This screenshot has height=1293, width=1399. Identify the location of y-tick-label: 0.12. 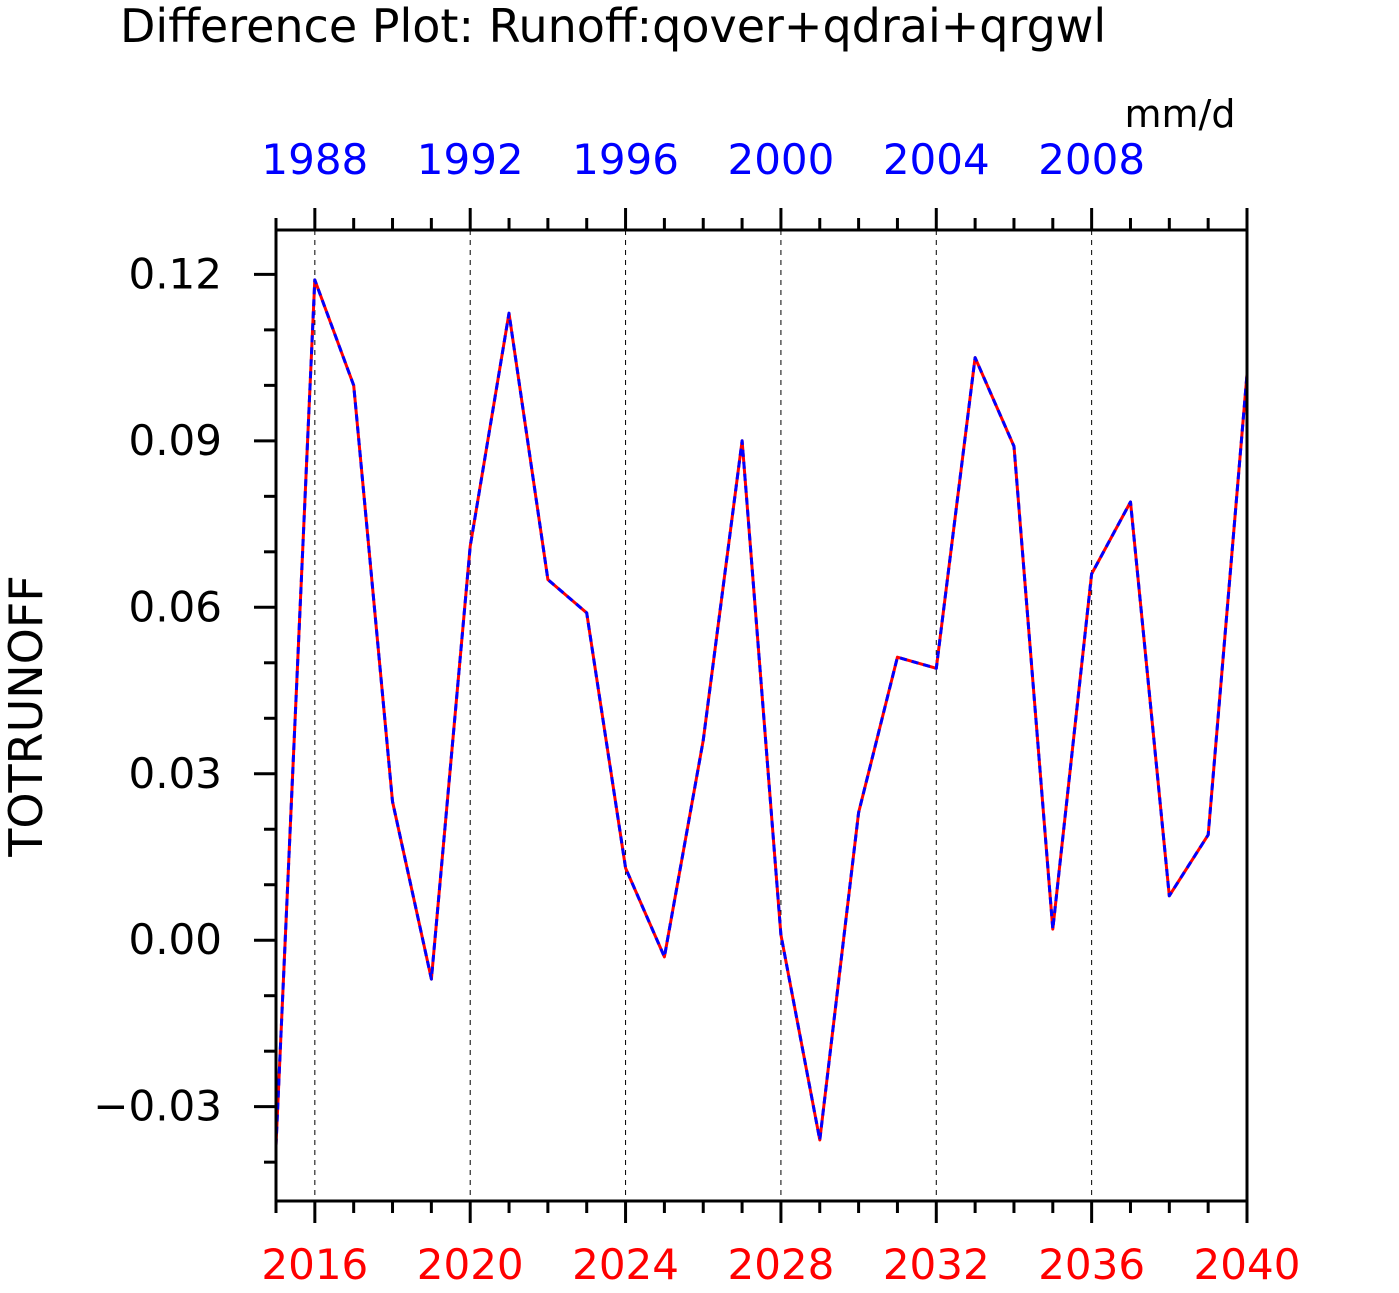
(175, 273).